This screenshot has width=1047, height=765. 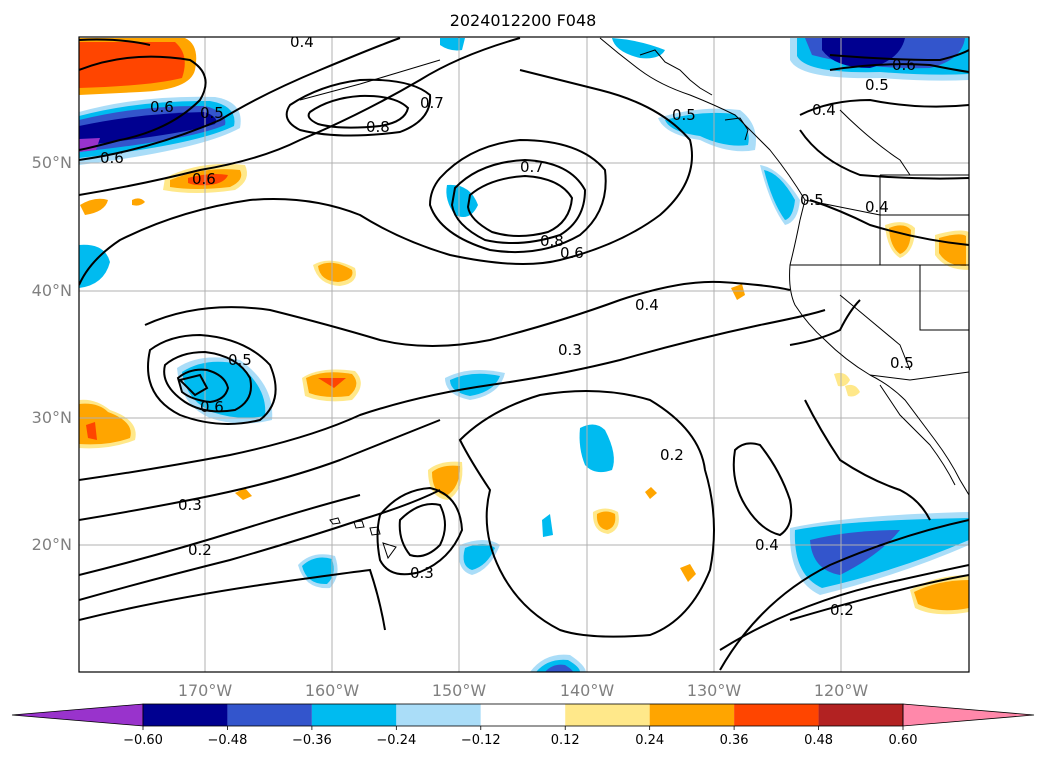 What do you see at coordinates (565, 740) in the screenshot?
I see `colorbar-tick-label: 0.12` at bounding box center [565, 740].